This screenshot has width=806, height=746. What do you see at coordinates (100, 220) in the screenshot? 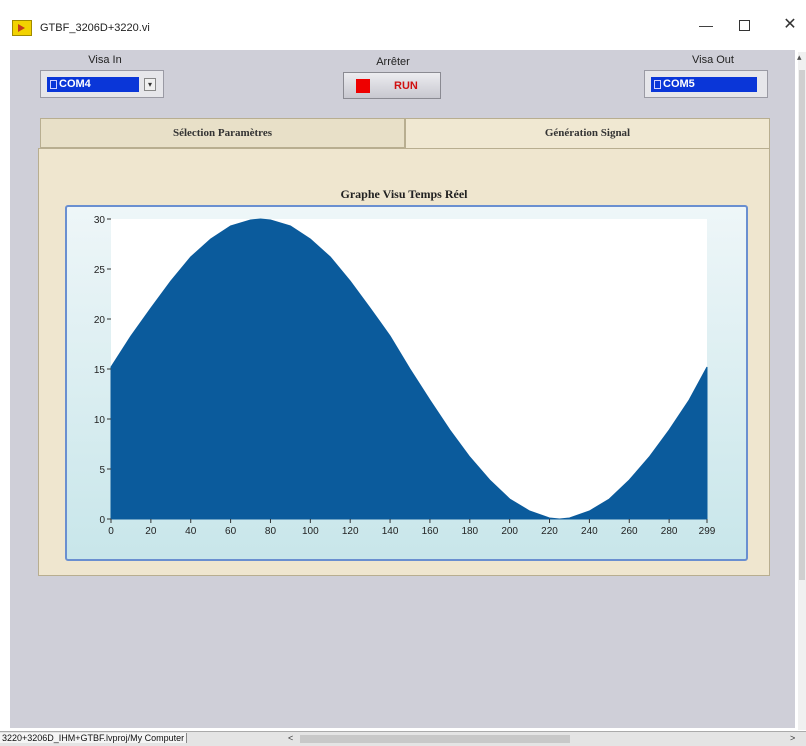
I see `y-tick-label: 30` at bounding box center [100, 220].